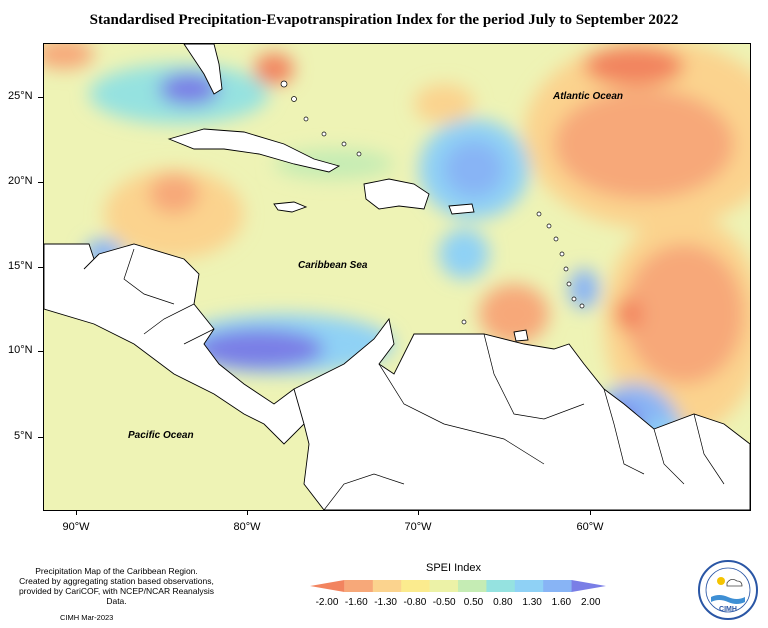 Image resolution: width=768 pixels, height=628 pixels. What do you see at coordinates (20, 96) in the screenshot?
I see `lat-label-25n: 25°N` at bounding box center [20, 96].